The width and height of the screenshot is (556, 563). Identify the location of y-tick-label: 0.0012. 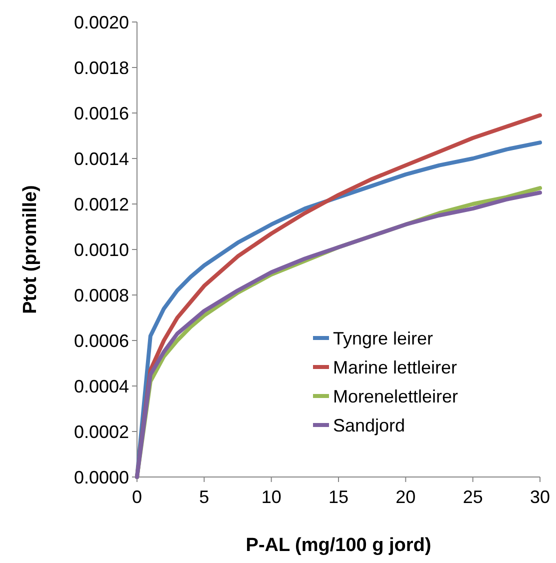
(101, 204).